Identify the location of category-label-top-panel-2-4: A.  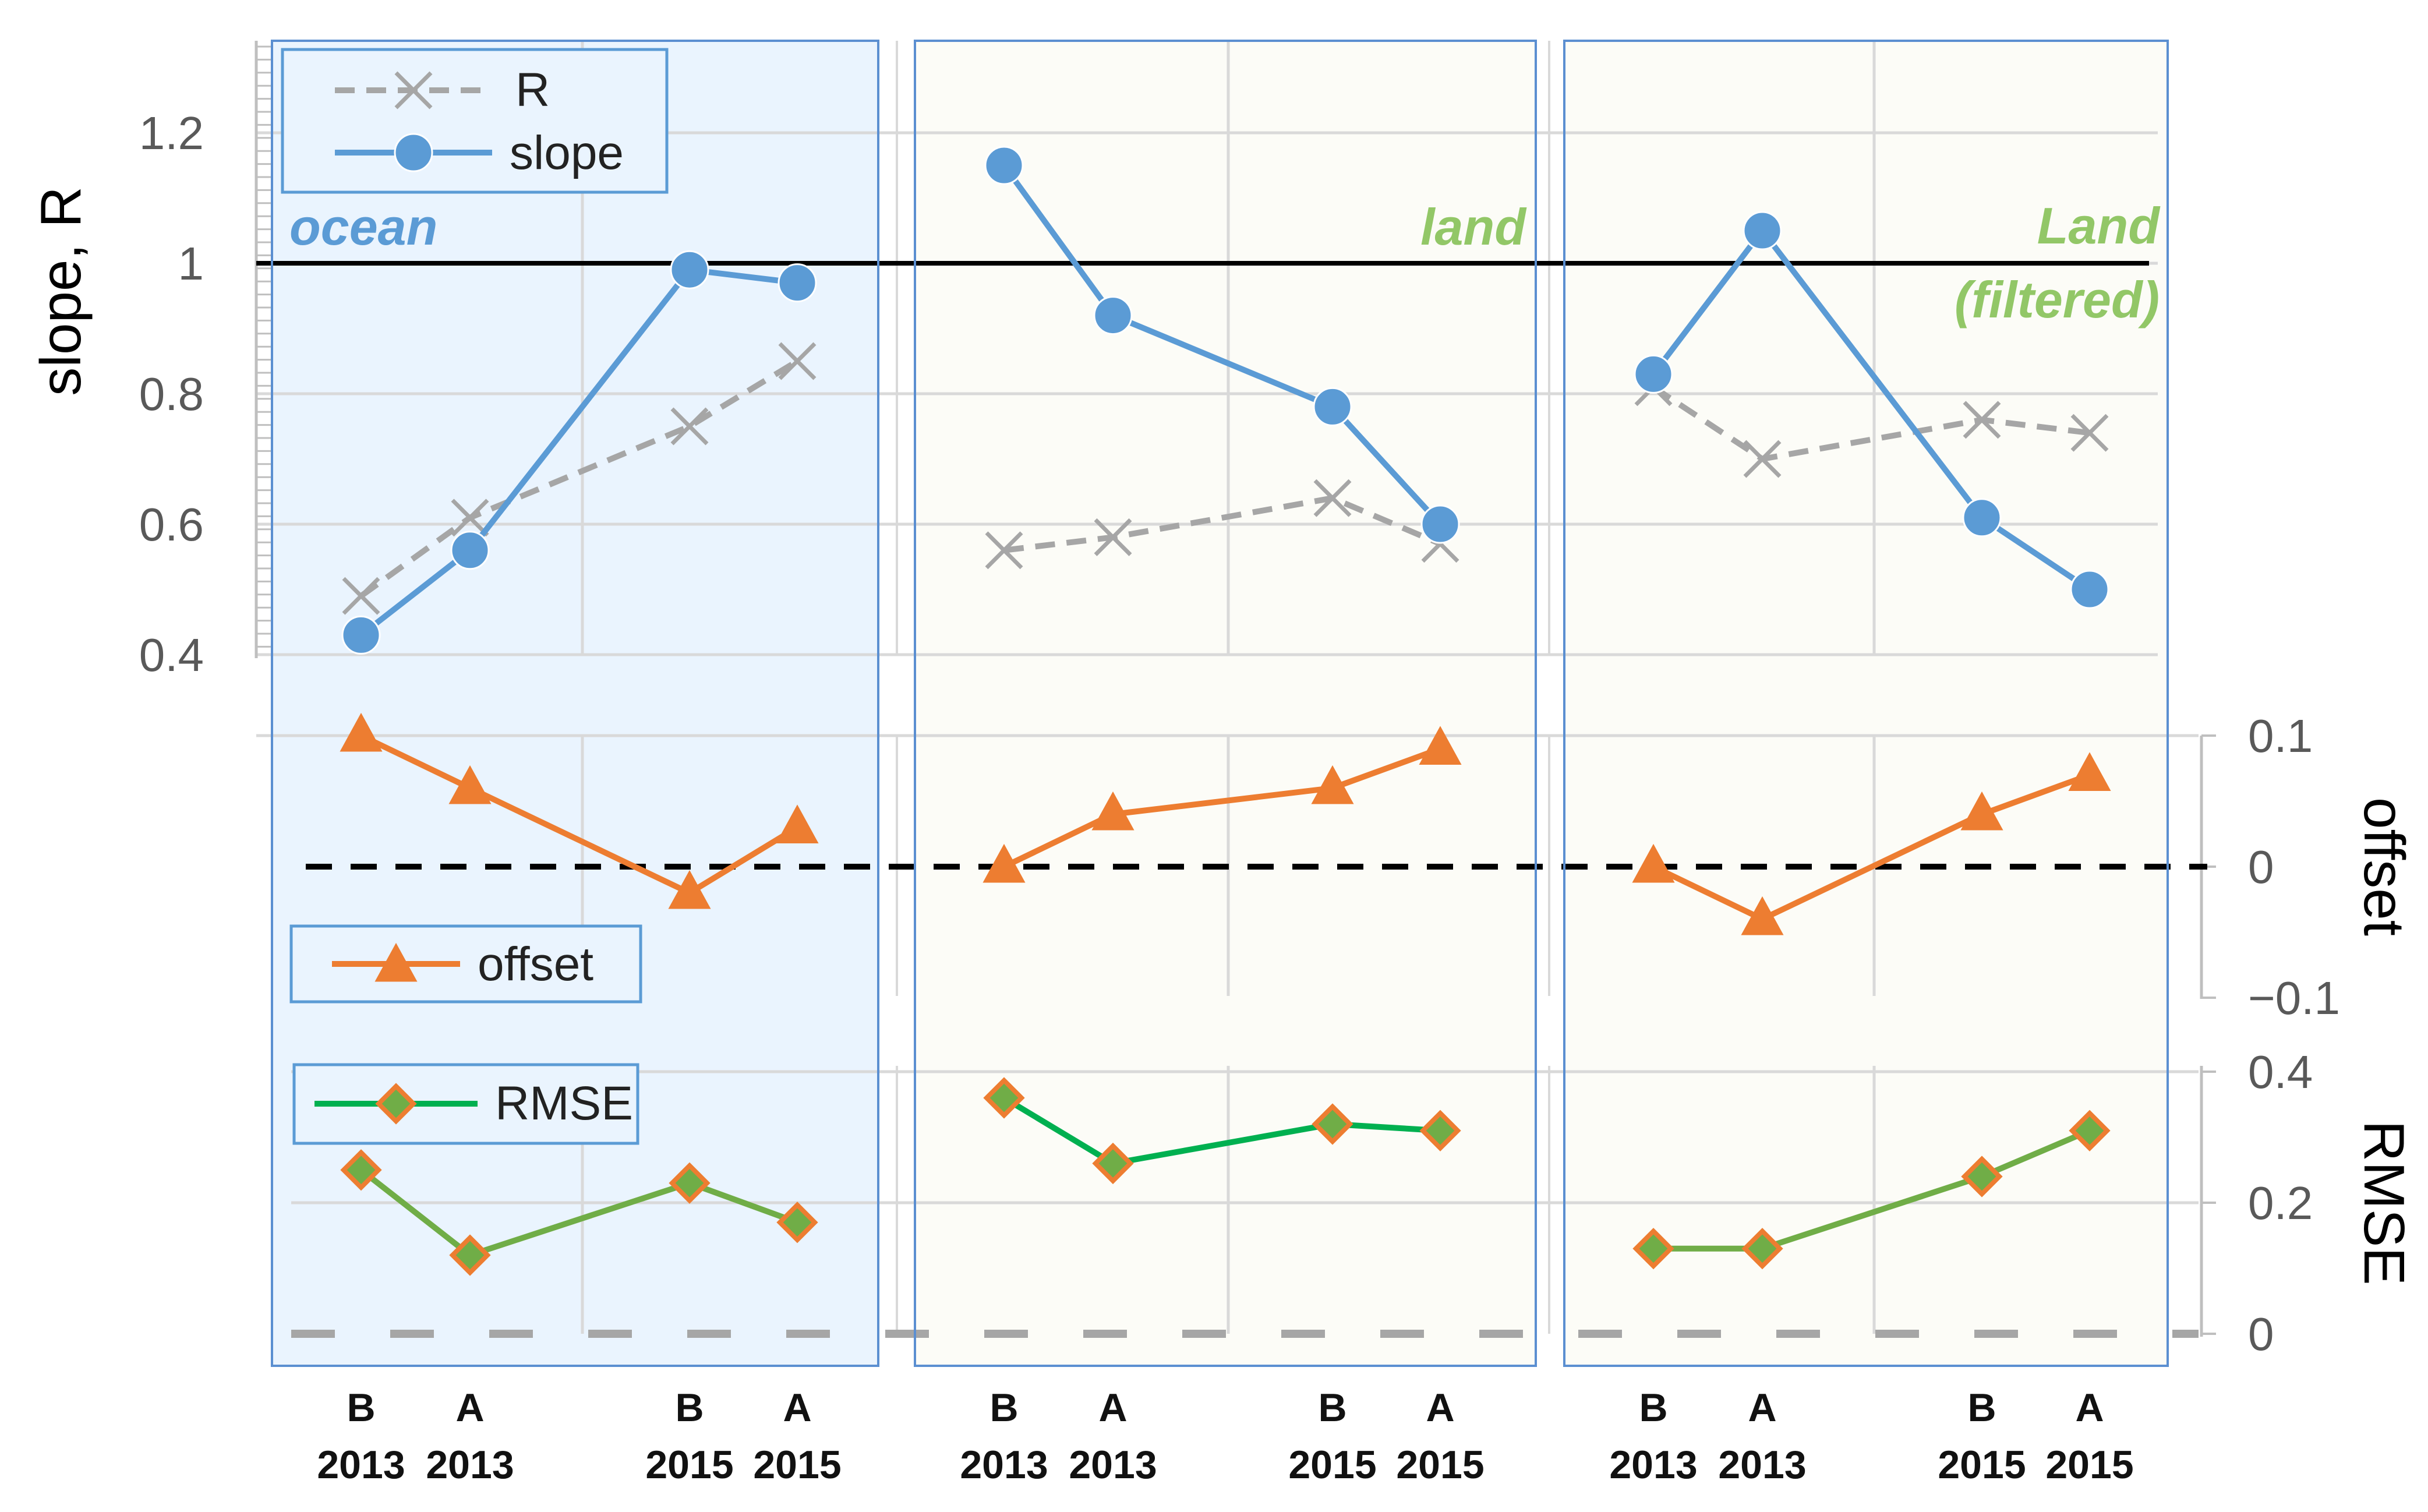
(1440, 1408).